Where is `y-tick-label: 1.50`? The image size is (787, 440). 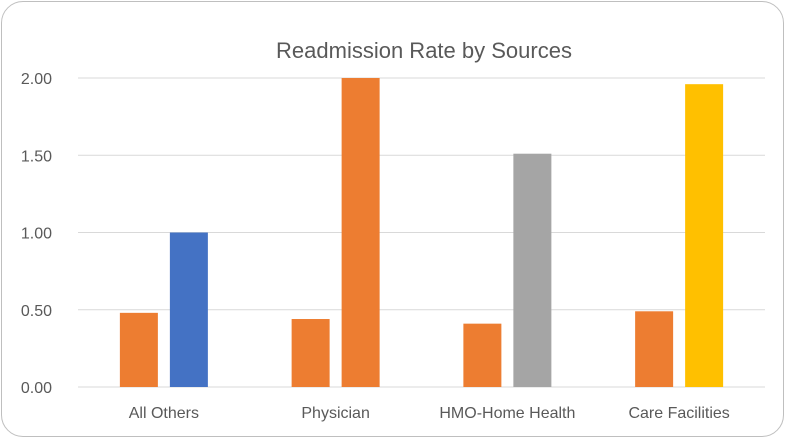 y-tick-label: 1.50 is located at coordinates (36, 156).